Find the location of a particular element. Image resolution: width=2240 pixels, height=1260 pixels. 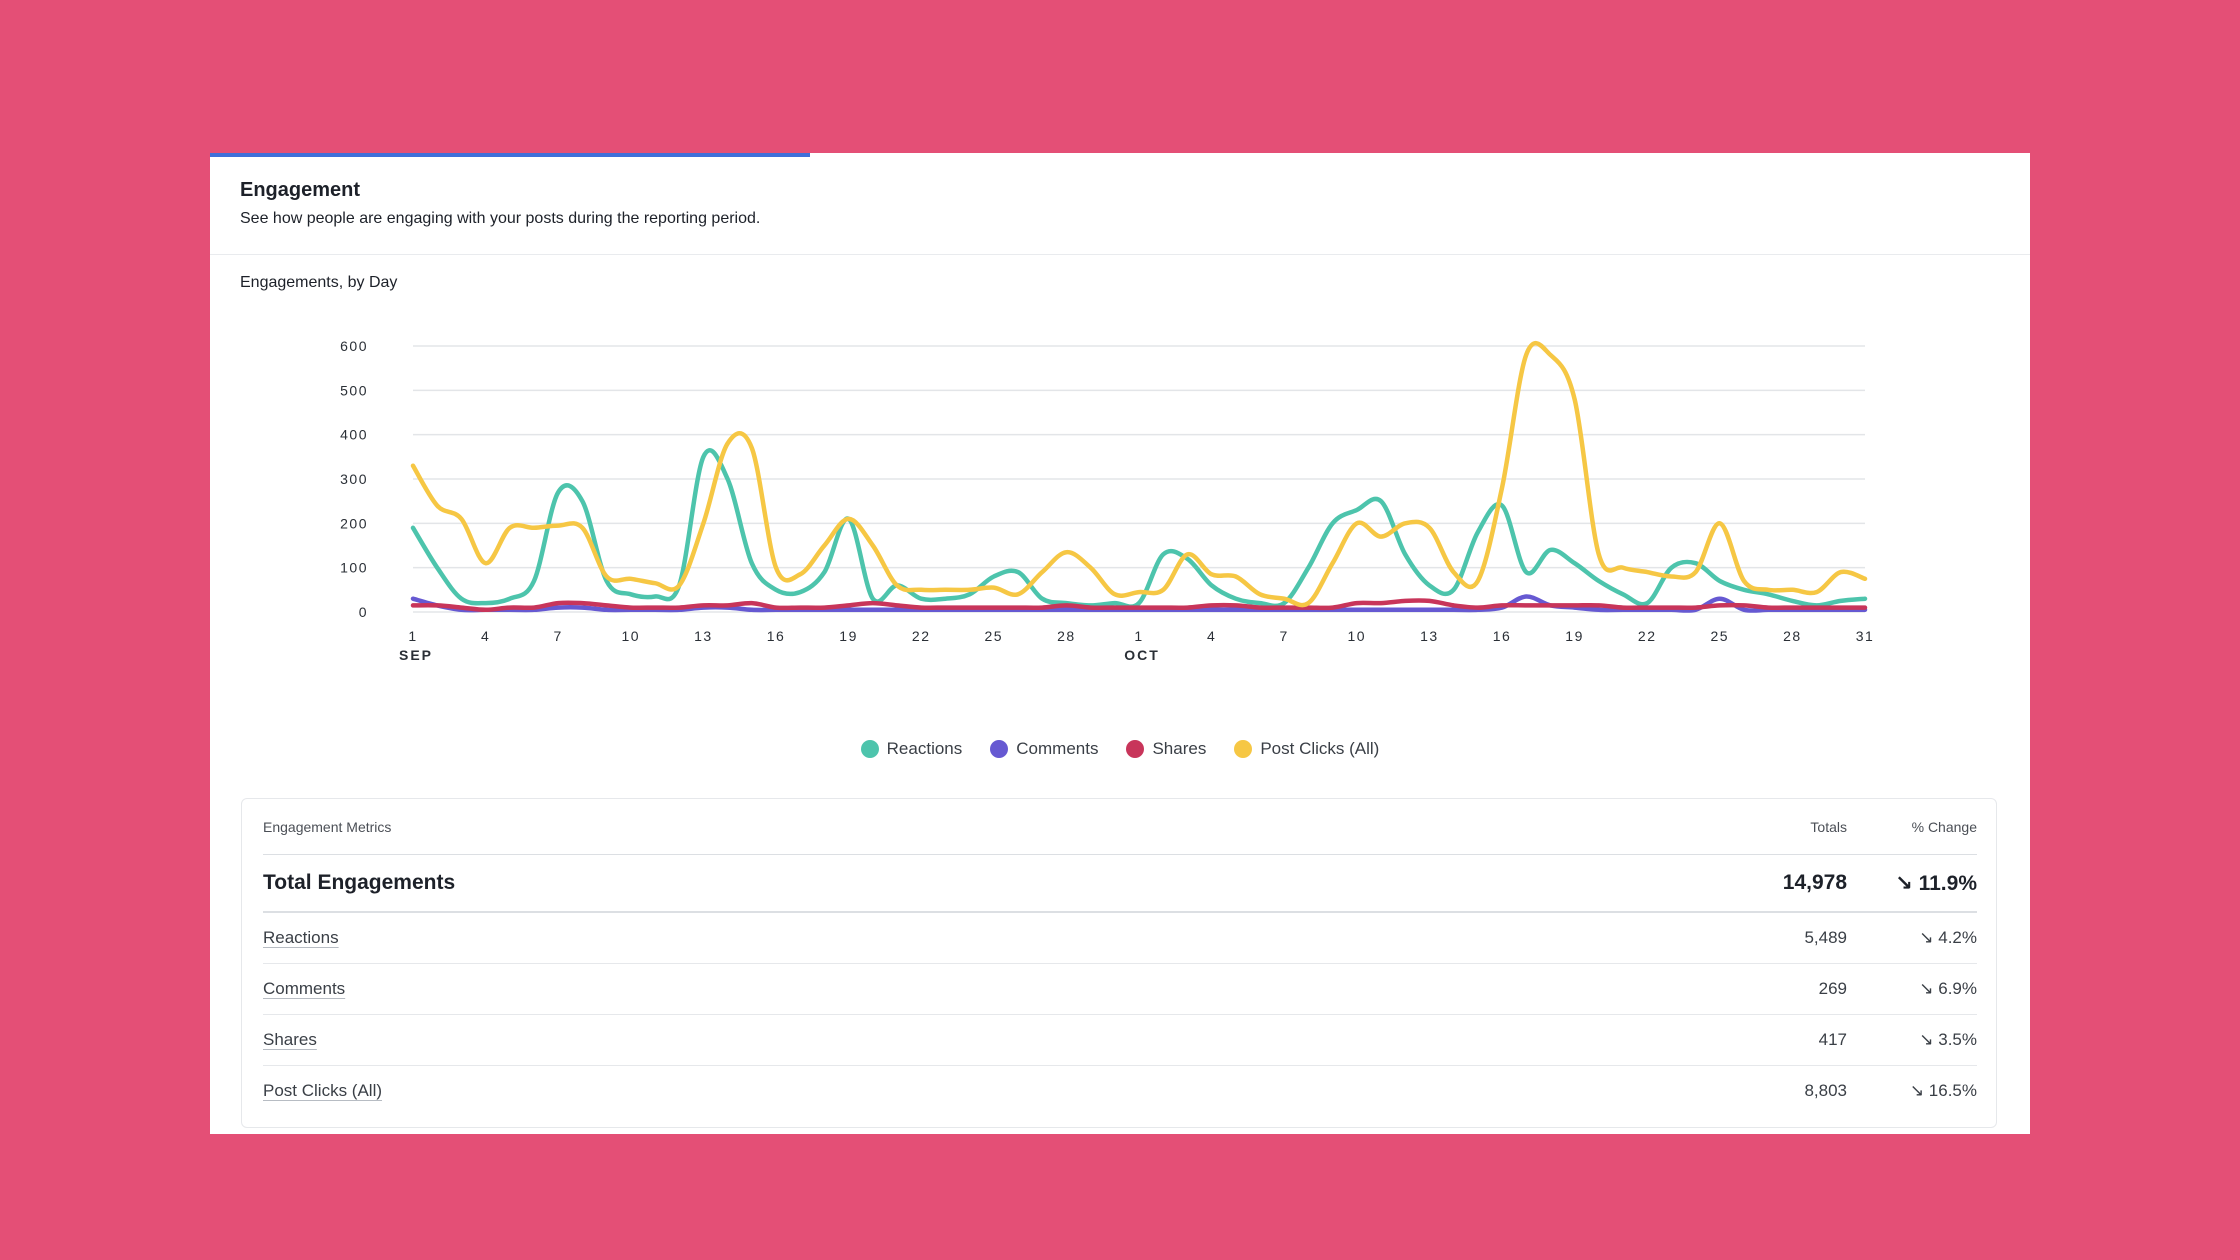

y-tick-label: 400 is located at coordinates (354, 435).